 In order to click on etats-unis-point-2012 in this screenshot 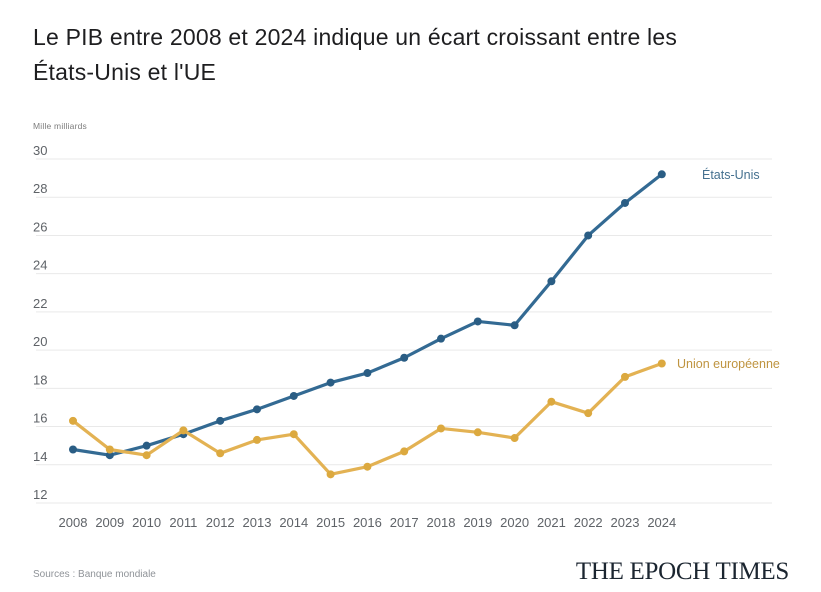, I will do `click(220, 420)`.